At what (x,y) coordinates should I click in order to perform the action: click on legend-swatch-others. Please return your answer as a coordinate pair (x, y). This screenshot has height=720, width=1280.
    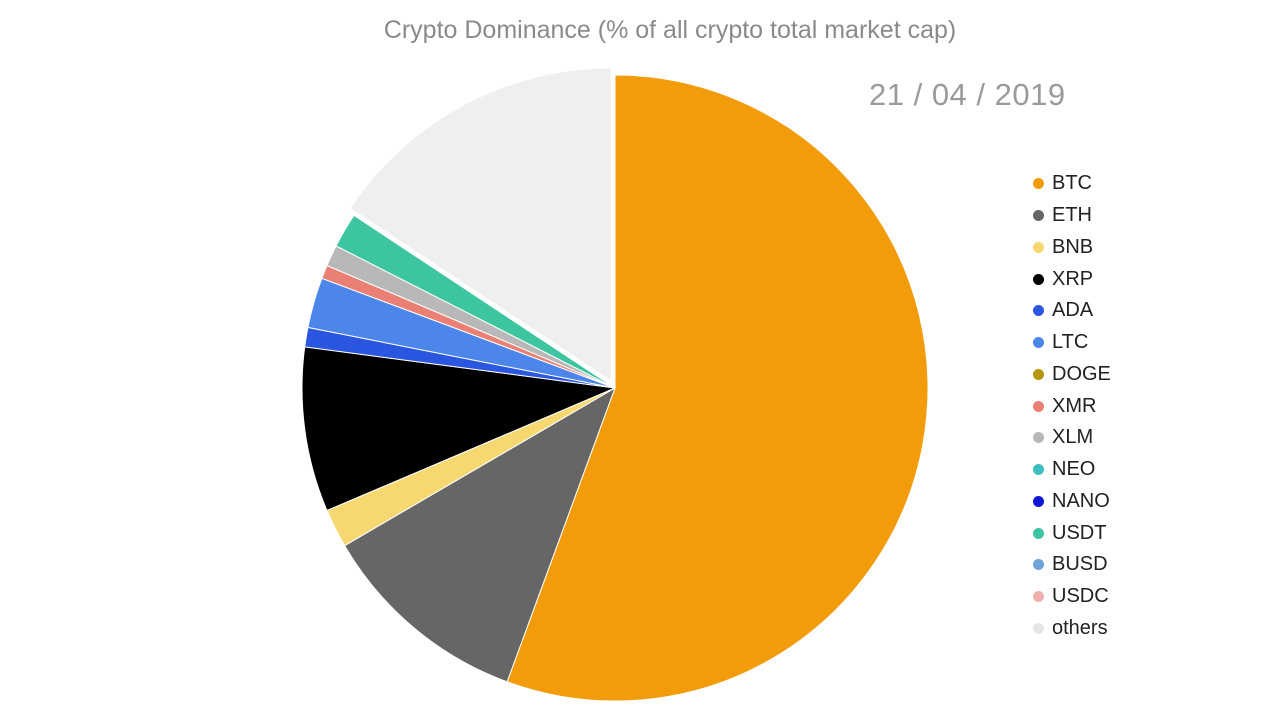
    Looking at the image, I should click on (1038, 628).